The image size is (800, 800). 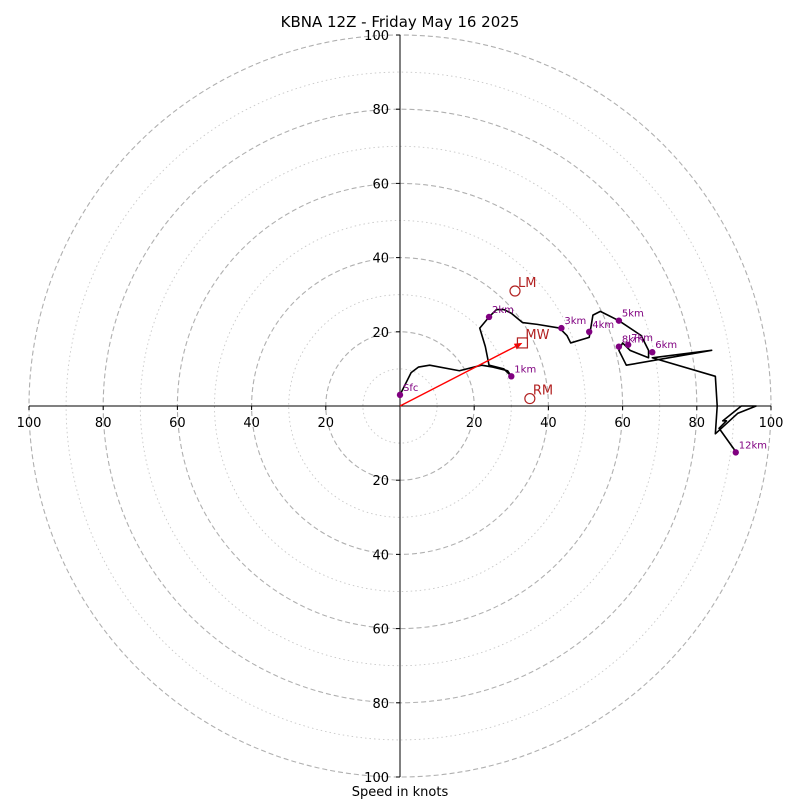 What do you see at coordinates (633, 340) in the screenshot?
I see `height-marker-label: 8km` at bounding box center [633, 340].